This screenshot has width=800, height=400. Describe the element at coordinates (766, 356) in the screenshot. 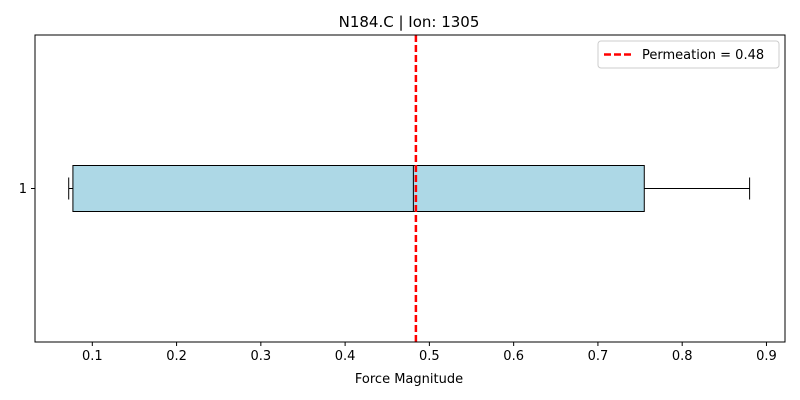

I see `x-tick-label: 0.9` at that location.